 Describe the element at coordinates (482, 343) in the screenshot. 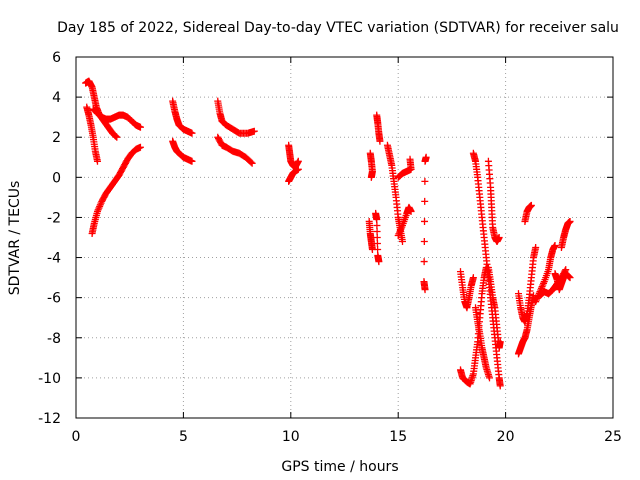

I see `series-arc-v` at that location.